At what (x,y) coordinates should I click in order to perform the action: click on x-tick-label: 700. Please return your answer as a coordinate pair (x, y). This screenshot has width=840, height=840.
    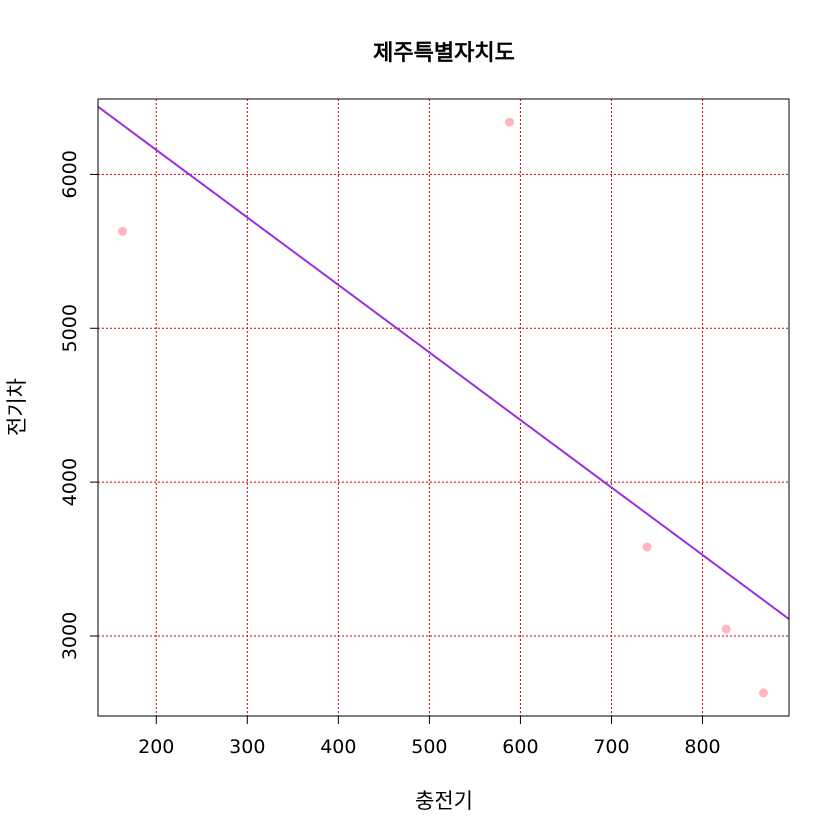
    Looking at the image, I should click on (611, 747).